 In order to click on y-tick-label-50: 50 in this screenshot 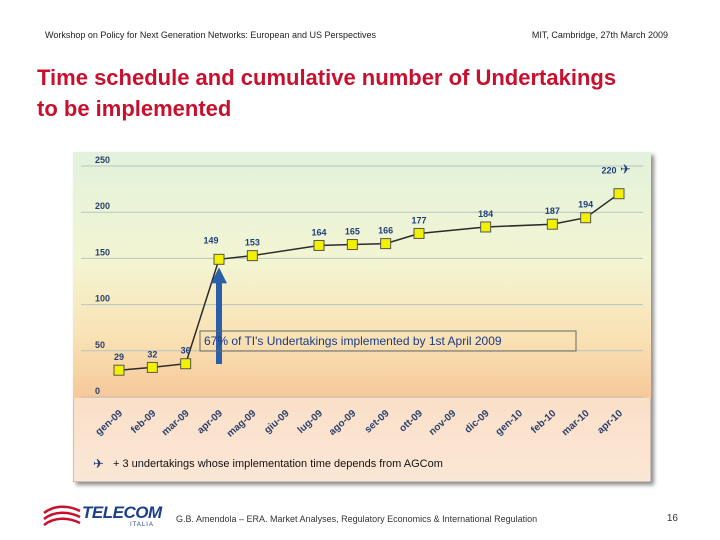, I will do `click(100, 345)`.